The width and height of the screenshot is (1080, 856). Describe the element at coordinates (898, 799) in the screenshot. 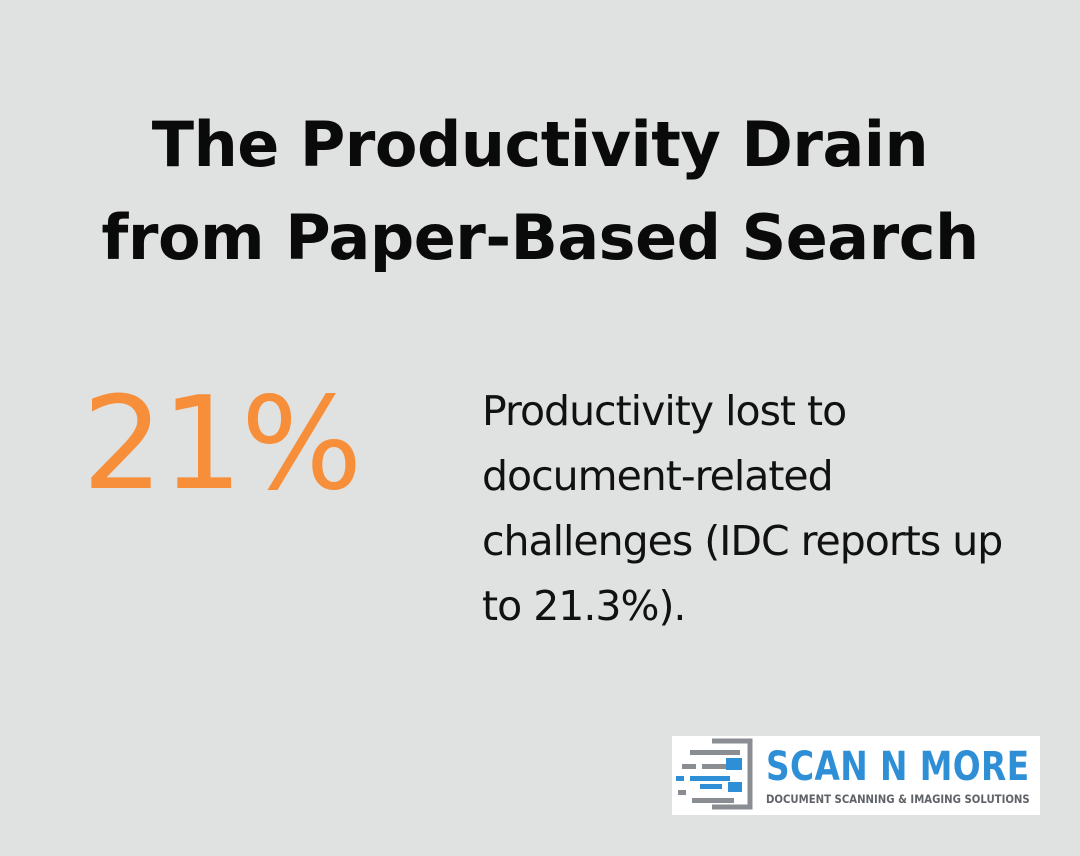

I see `logo-tagline: DOCUMENT SCANNING & IMAGING SOLUTIONS` at that location.